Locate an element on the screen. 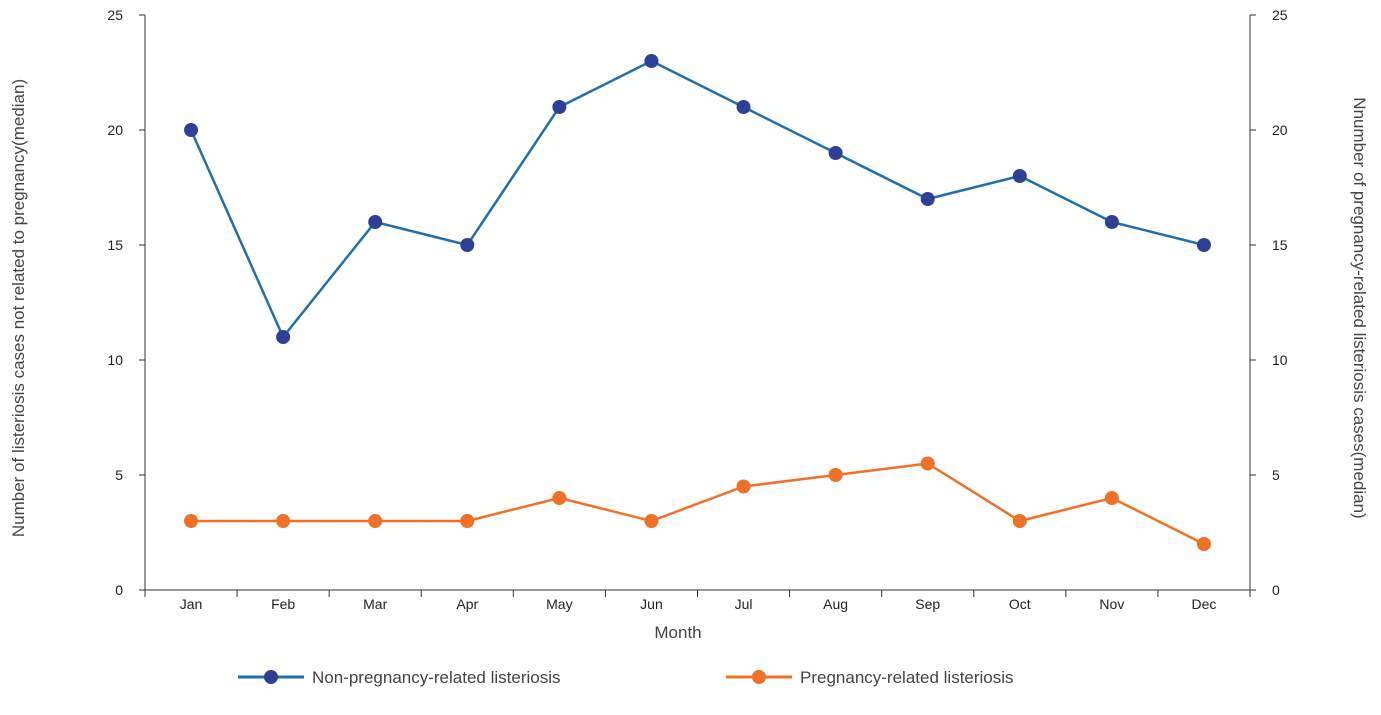  x-tick-label: Jul is located at coordinates (744, 604).